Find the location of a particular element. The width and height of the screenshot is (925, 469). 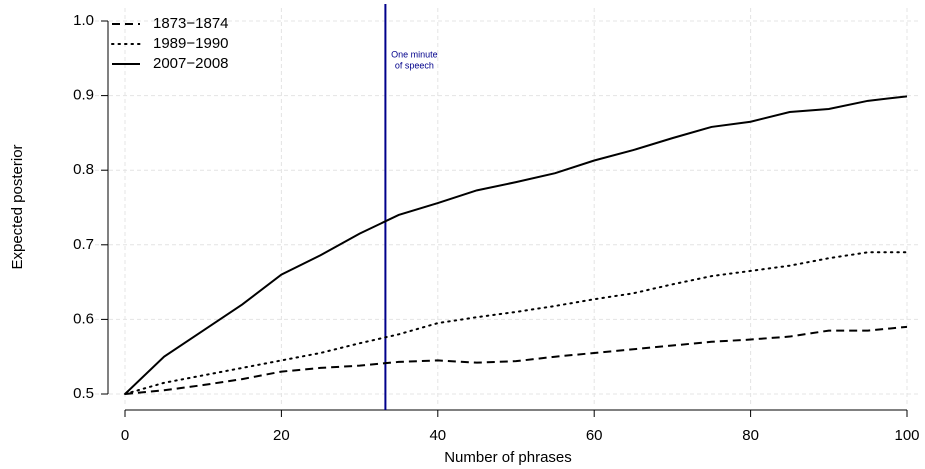

x-tick-label: 80 is located at coordinates (750, 435).